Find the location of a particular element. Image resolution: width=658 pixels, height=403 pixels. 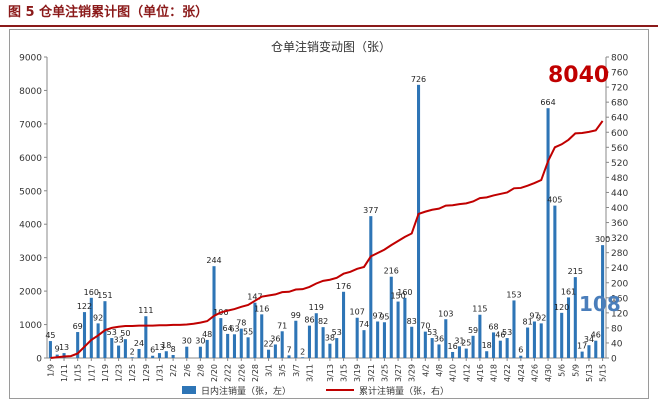

bar-data-label: 16 is located at coordinates (453, 346).